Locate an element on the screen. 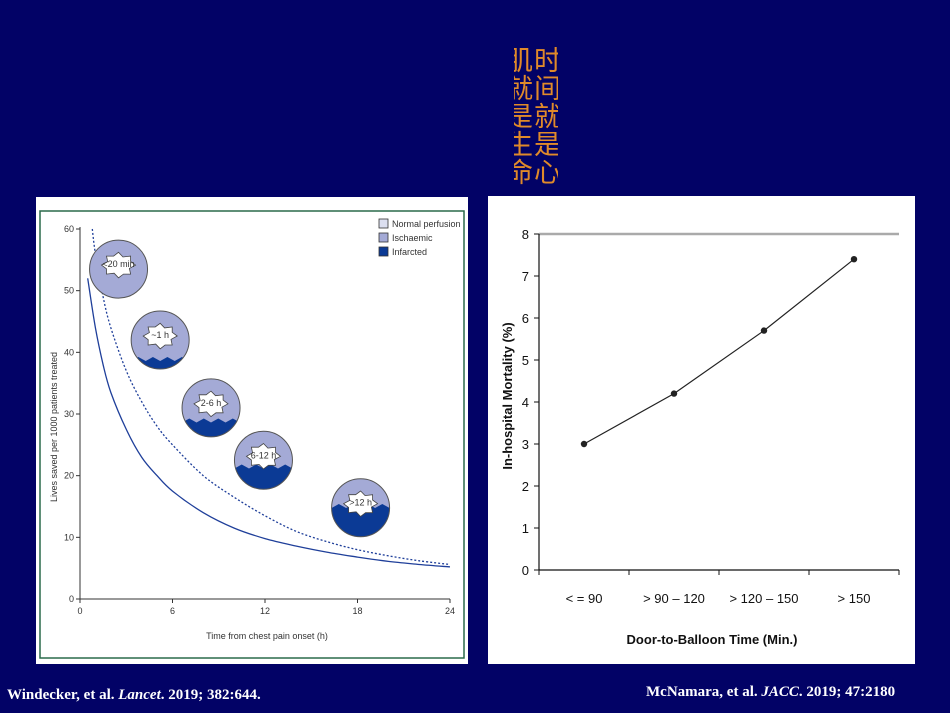 This screenshot has height=713, width=950. heart-time-label: <20 min is located at coordinates (118, 264).